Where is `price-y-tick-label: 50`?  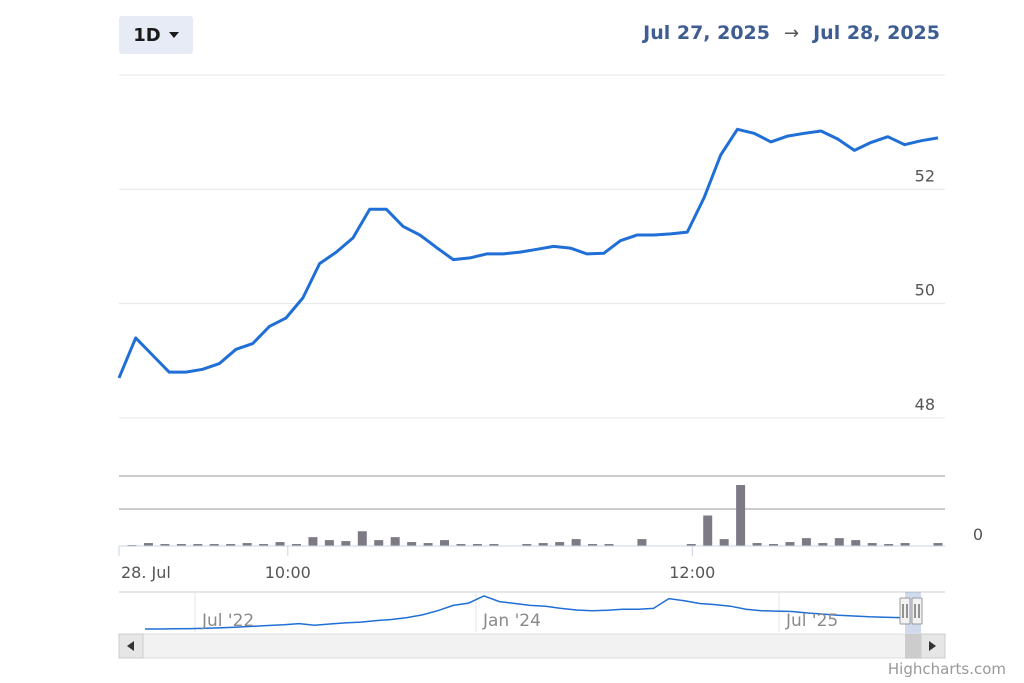
price-y-tick-label: 50 is located at coordinates (925, 290).